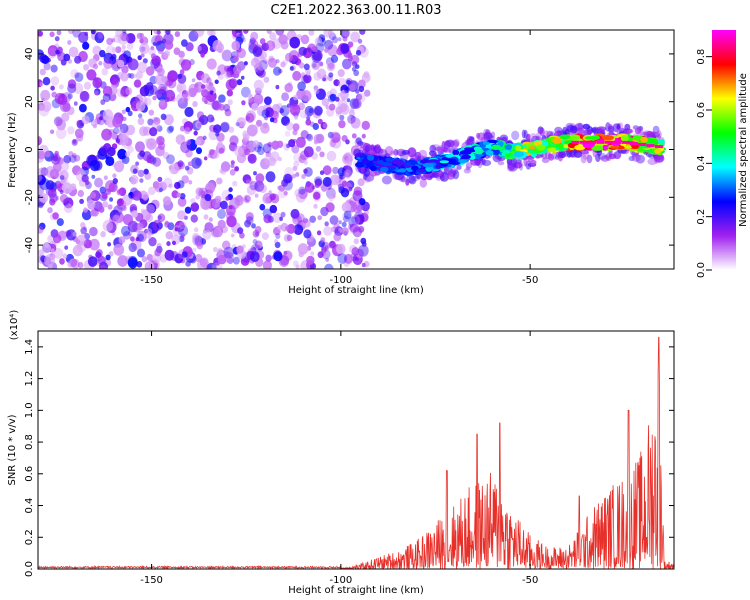 This screenshot has width=750, height=600. I want to click on y-tick-label: 20, so click(29, 101).